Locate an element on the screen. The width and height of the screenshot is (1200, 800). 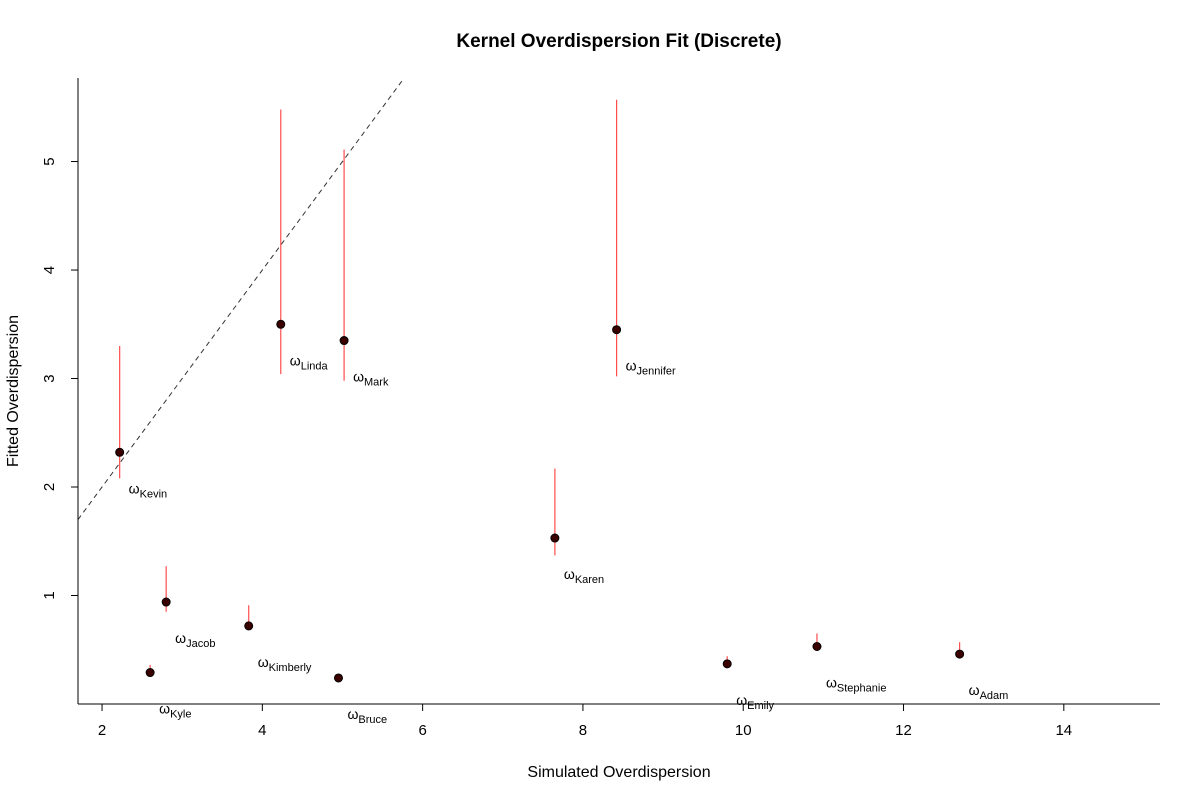
point-label: ωEmily is located at coordinates (755, 702).